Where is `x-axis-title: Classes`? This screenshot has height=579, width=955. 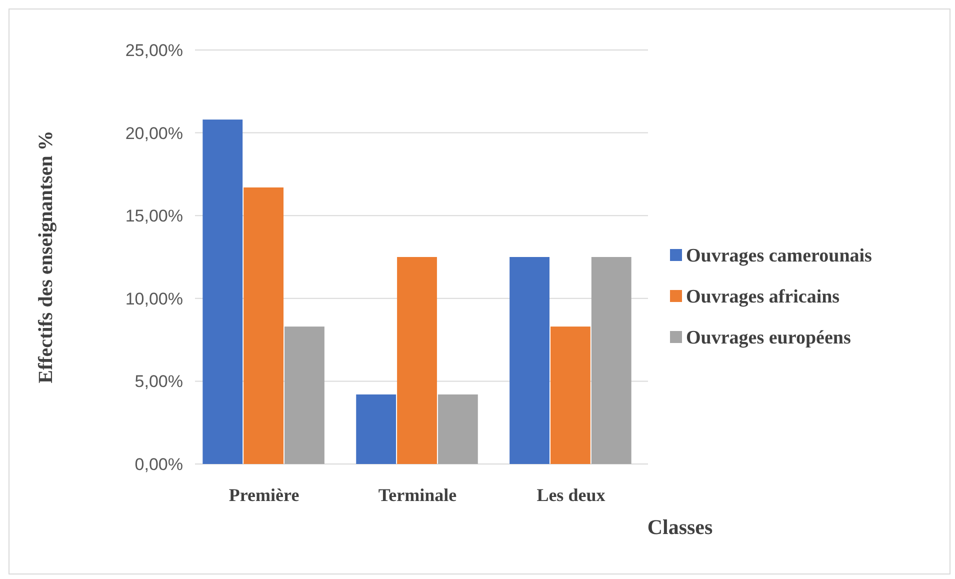 x-axis-title: Classes is located at coordinates (680, 527).